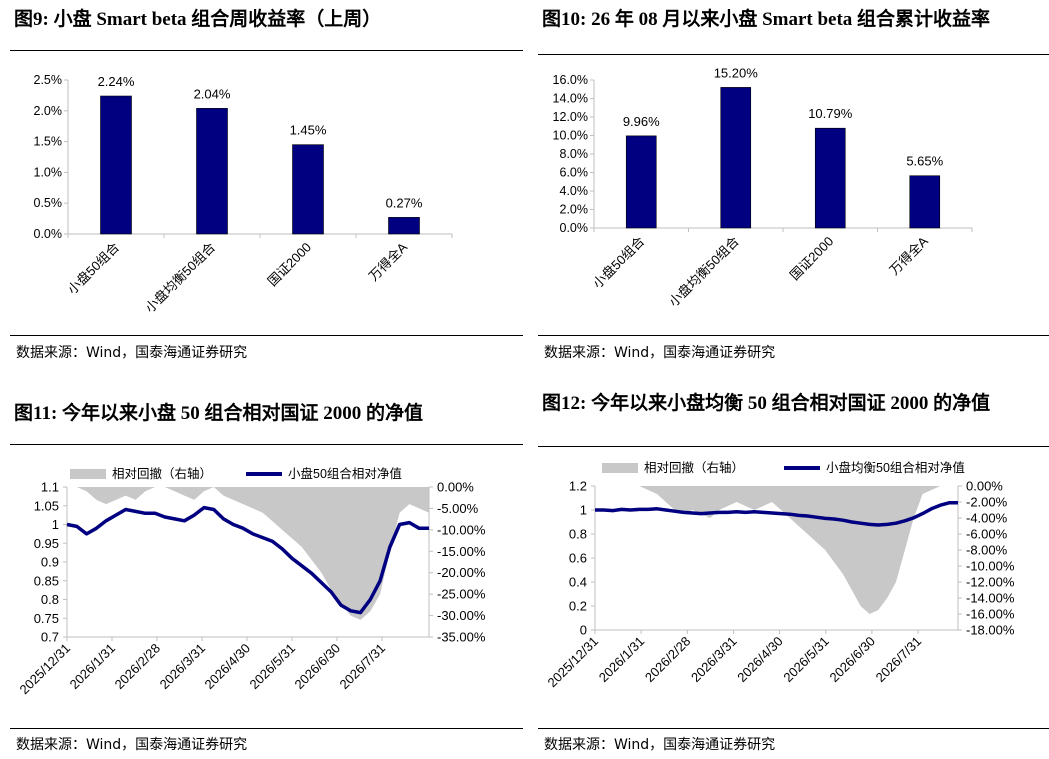 The height and width of the screenshot is (759, 1049). What do you see at coordinates (461, 572) in the screenshot?
I see `right-tick-label: -20.00%` at bounding box center [461, 572].